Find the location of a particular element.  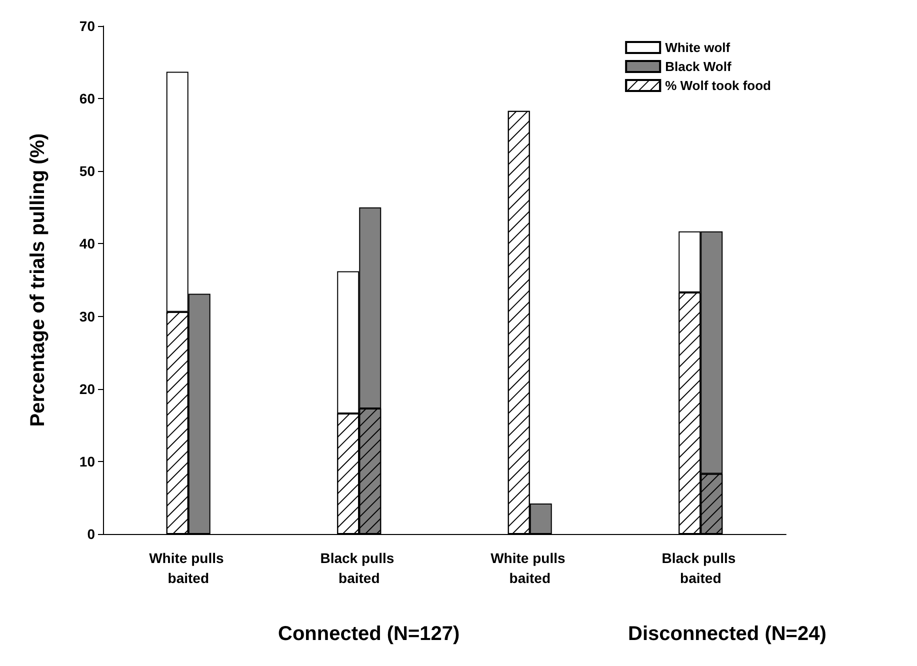

legend-label: White wolf is located at coordinates (698, 47).